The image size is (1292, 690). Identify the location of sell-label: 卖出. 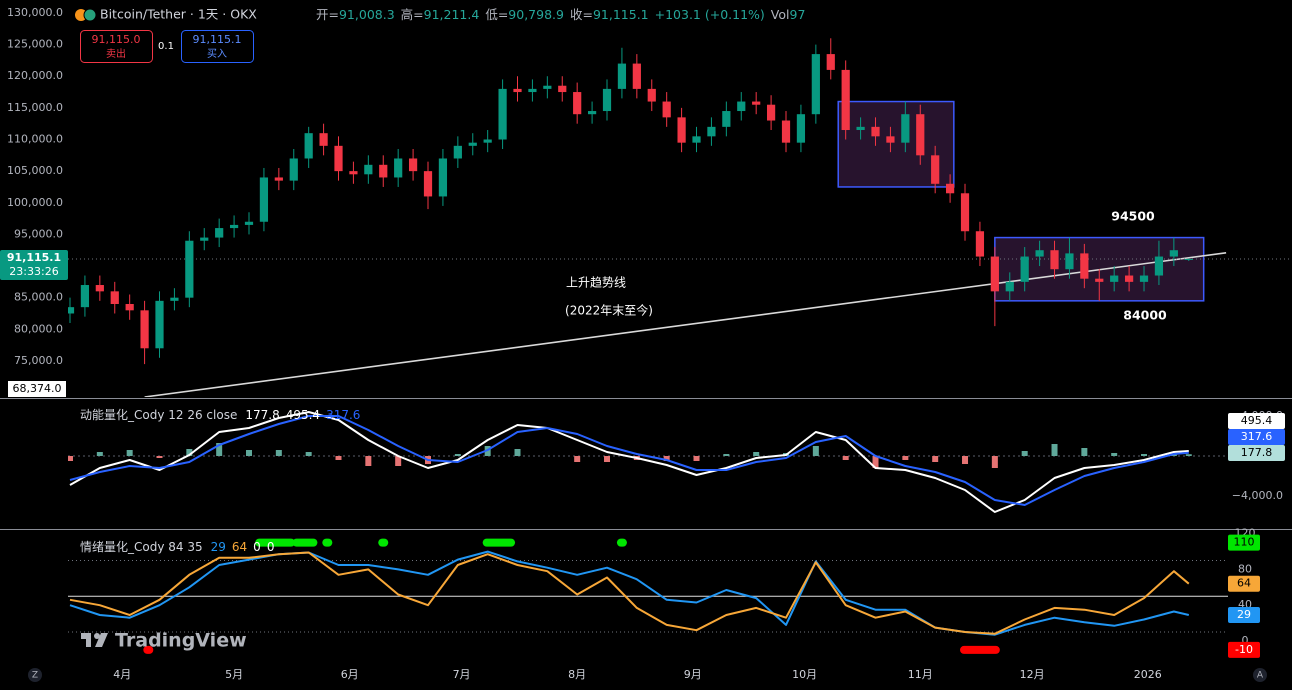
(116, 53).